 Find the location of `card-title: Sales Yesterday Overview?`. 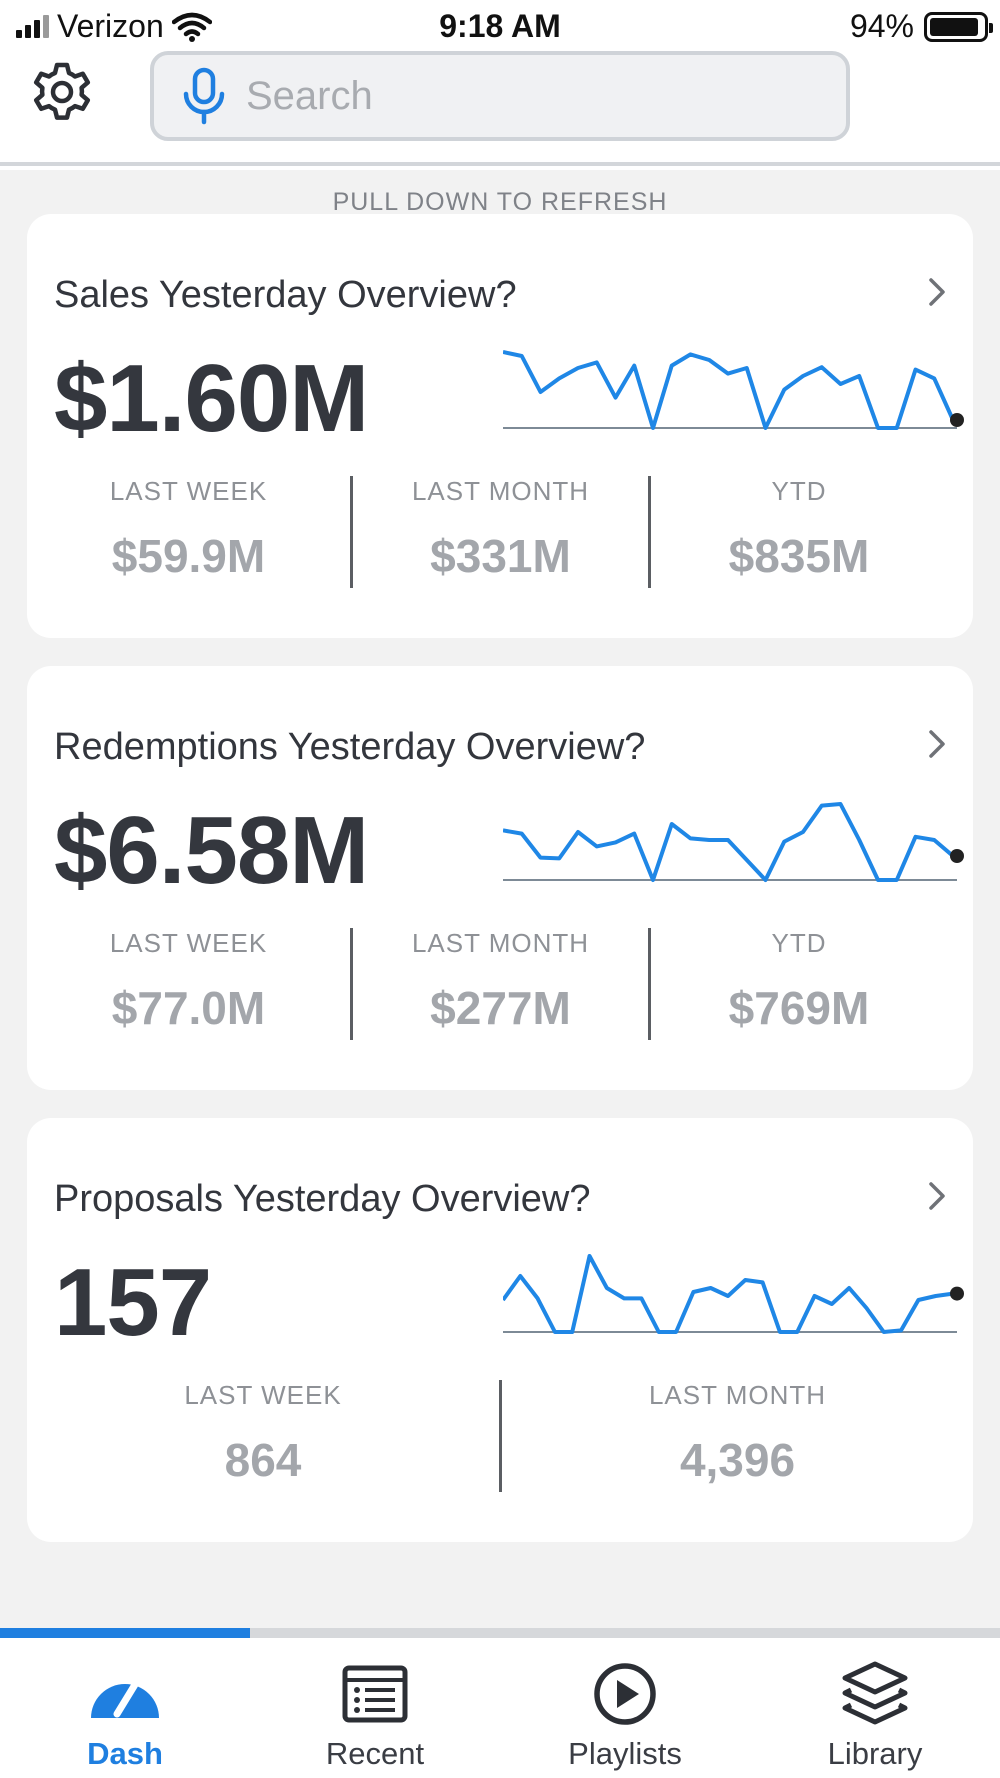

card-title: Sales Yesterday Overview? is located at coordinates (285, 295).